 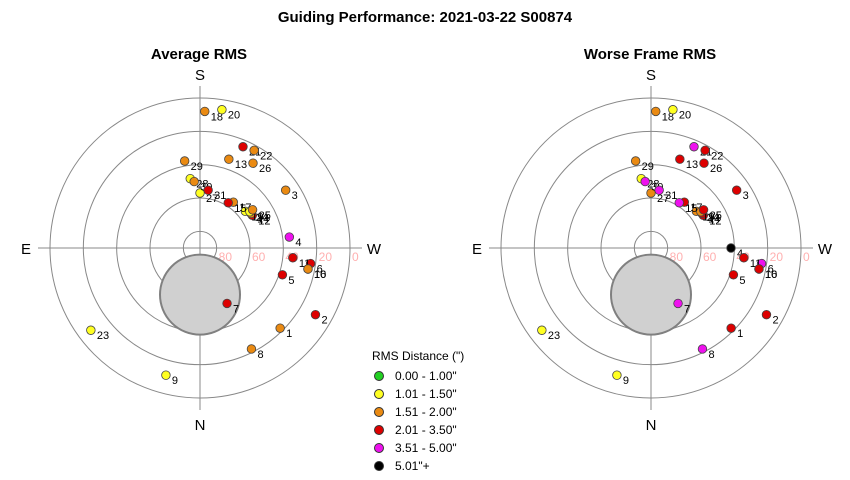 I want to click on point-label: 16, so click(x=771, y=275).